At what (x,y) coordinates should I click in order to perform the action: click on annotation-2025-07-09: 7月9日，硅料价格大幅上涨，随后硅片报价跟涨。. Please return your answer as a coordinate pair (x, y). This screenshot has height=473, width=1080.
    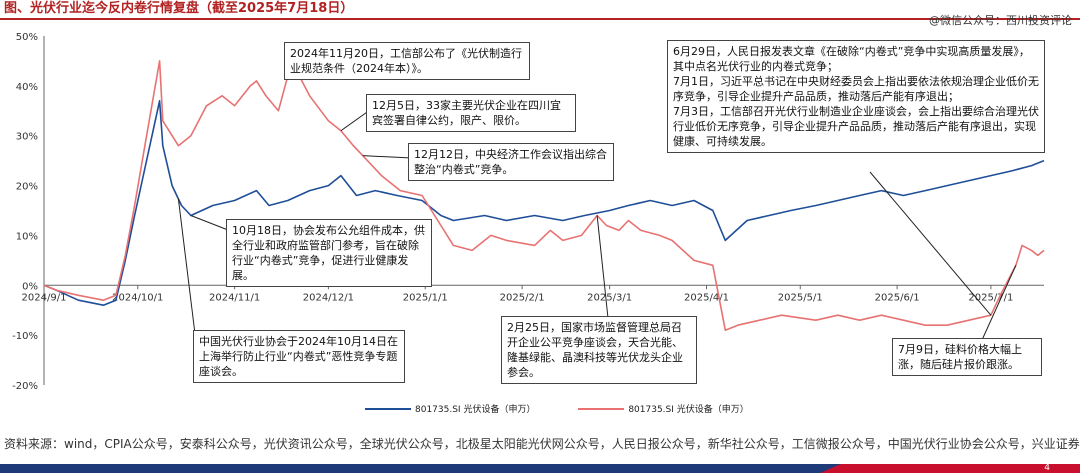
    Looking at the image, I should click on (967, 357).